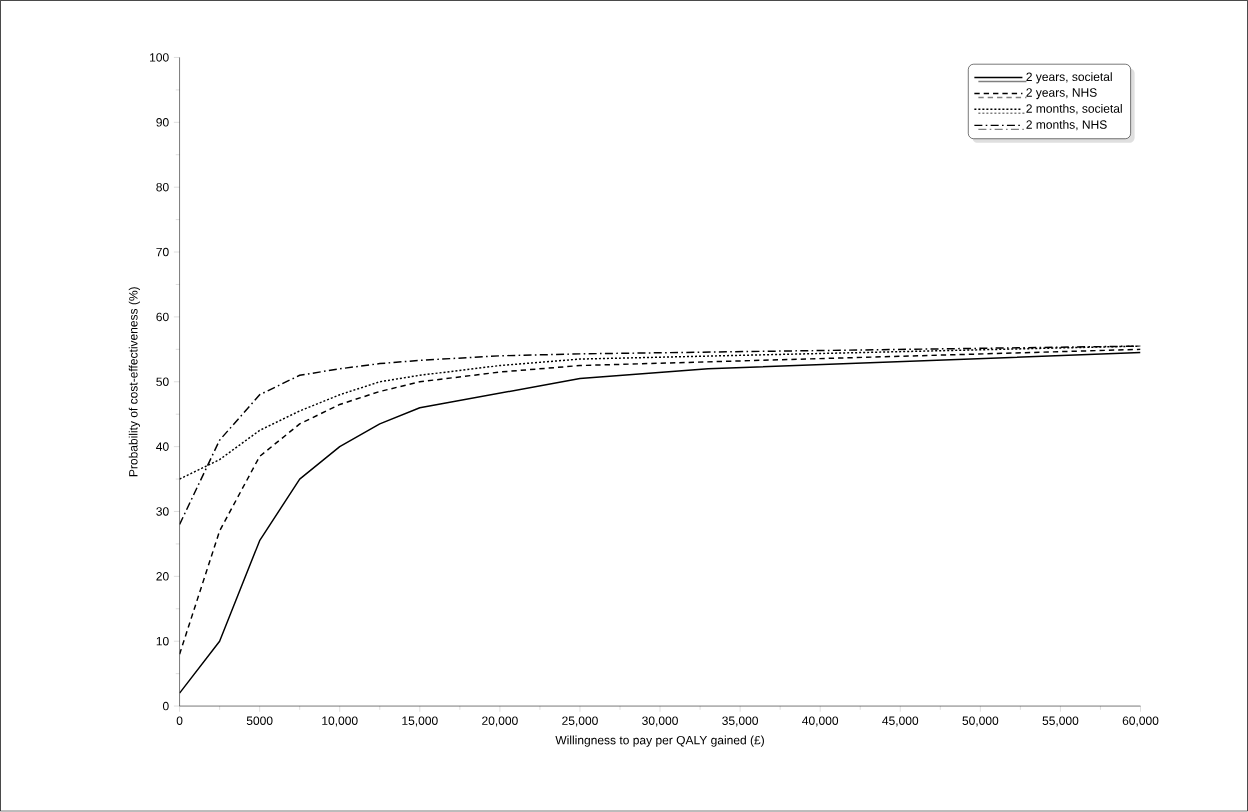 This screenshot has height=812, width=1248. What do you see at coordinates (420, 721) in the screenshot?
I see `x-tick-label: 15,000` at bounding box center [420, 721].